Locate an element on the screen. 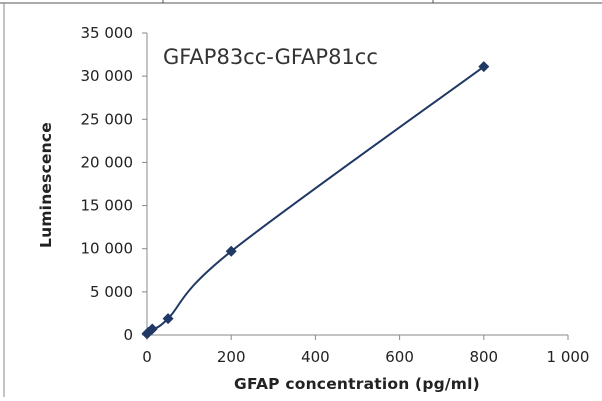 Image resolution: width=602 pixels, height=401 pixels. y-tick-label: 10 000 is located at coordinates (107, 249).